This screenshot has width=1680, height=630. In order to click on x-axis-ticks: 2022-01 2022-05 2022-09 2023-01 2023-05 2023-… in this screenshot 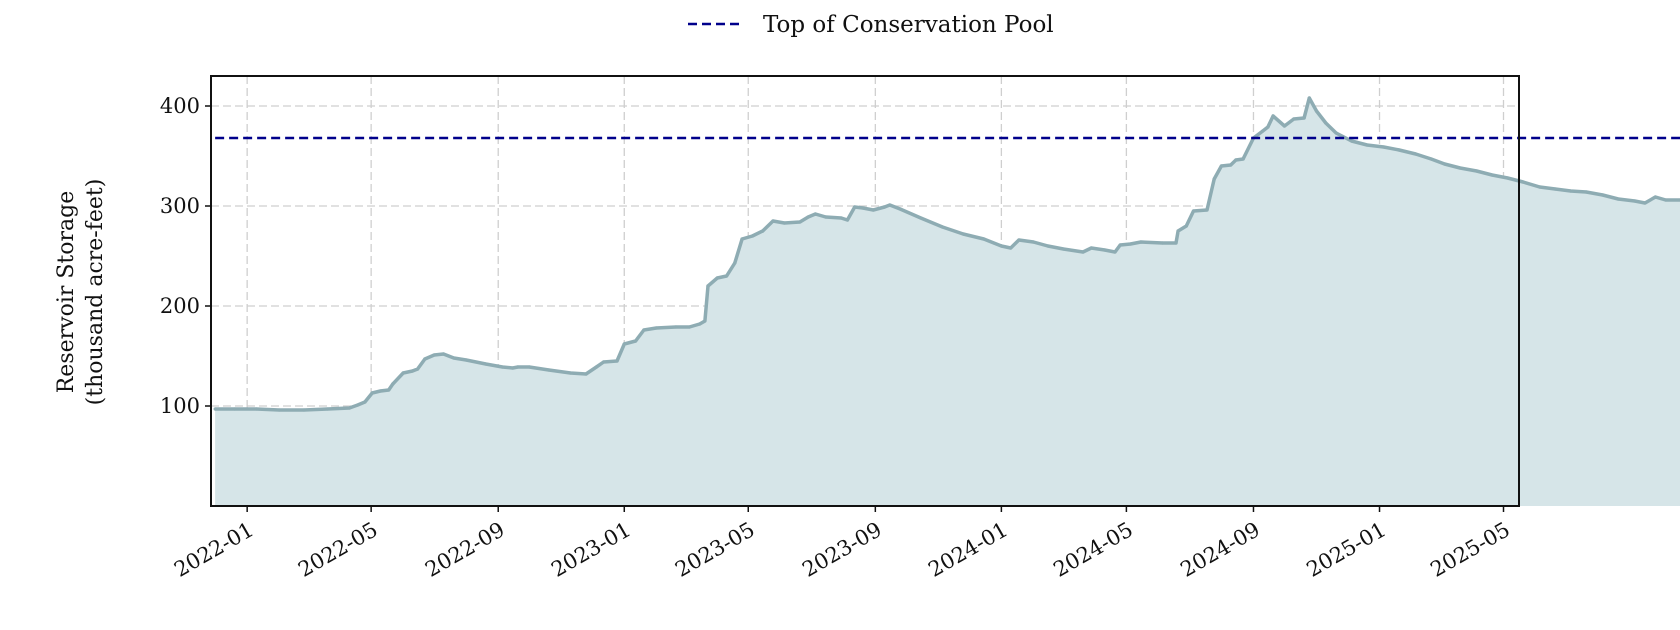, I will do `click(842, 544)`.